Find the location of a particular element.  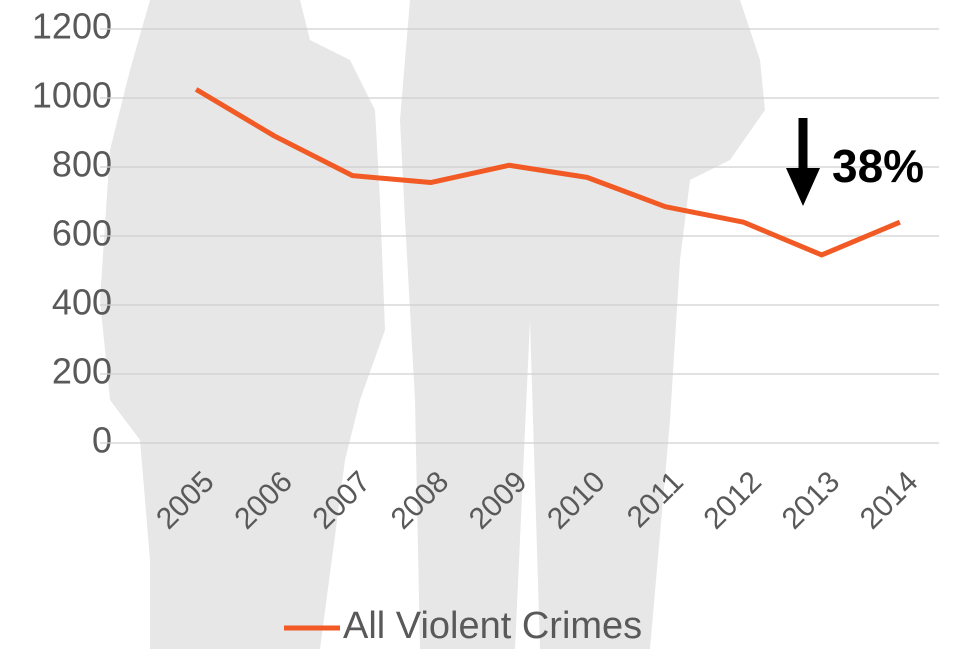

y-tick-label: 400 is located at coordinates (82, 302).